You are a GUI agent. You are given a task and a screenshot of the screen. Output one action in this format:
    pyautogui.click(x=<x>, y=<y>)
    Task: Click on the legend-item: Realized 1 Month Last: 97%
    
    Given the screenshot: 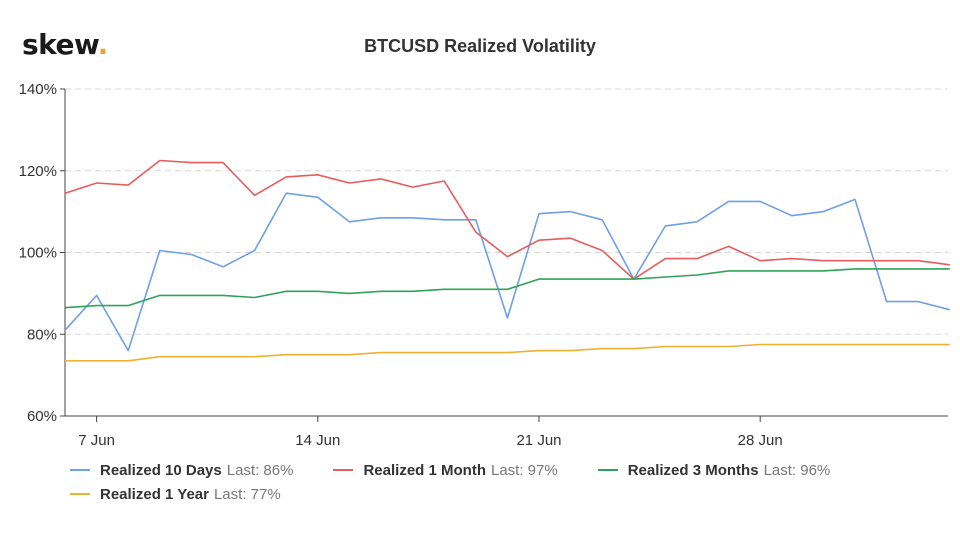 What is the action you would take?
    pyautogui.click(x=445, y=470)
    